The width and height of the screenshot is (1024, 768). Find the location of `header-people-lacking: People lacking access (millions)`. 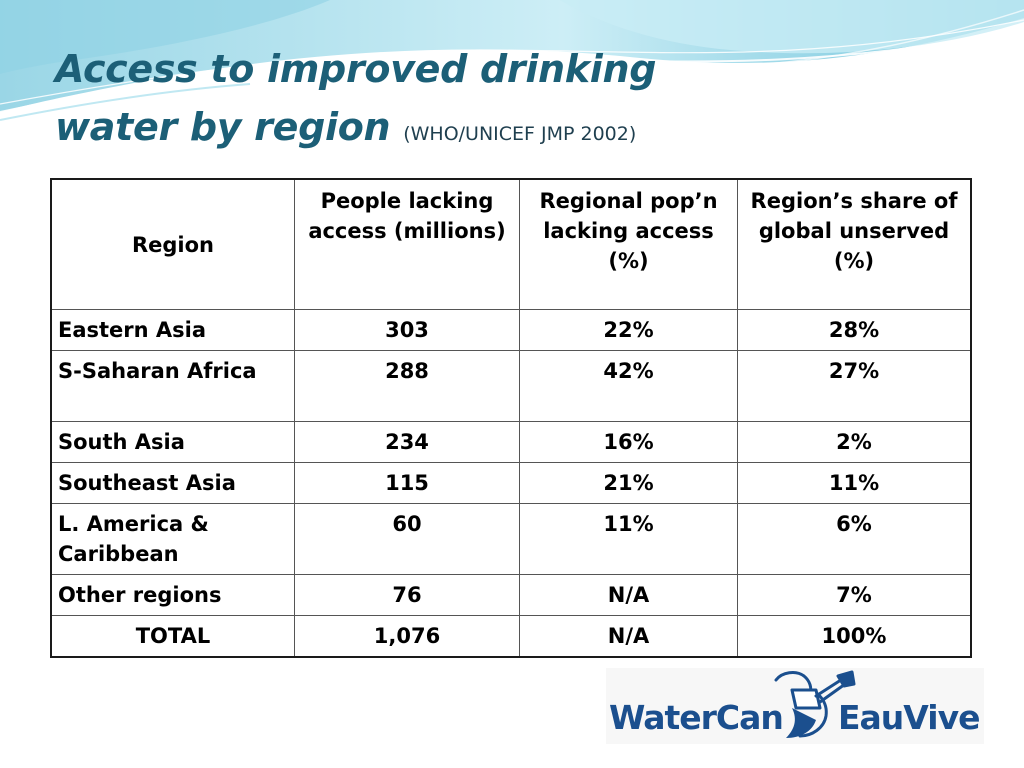

header-people-lacking: People lacking access (millions) is located at coordinates (407, 244).